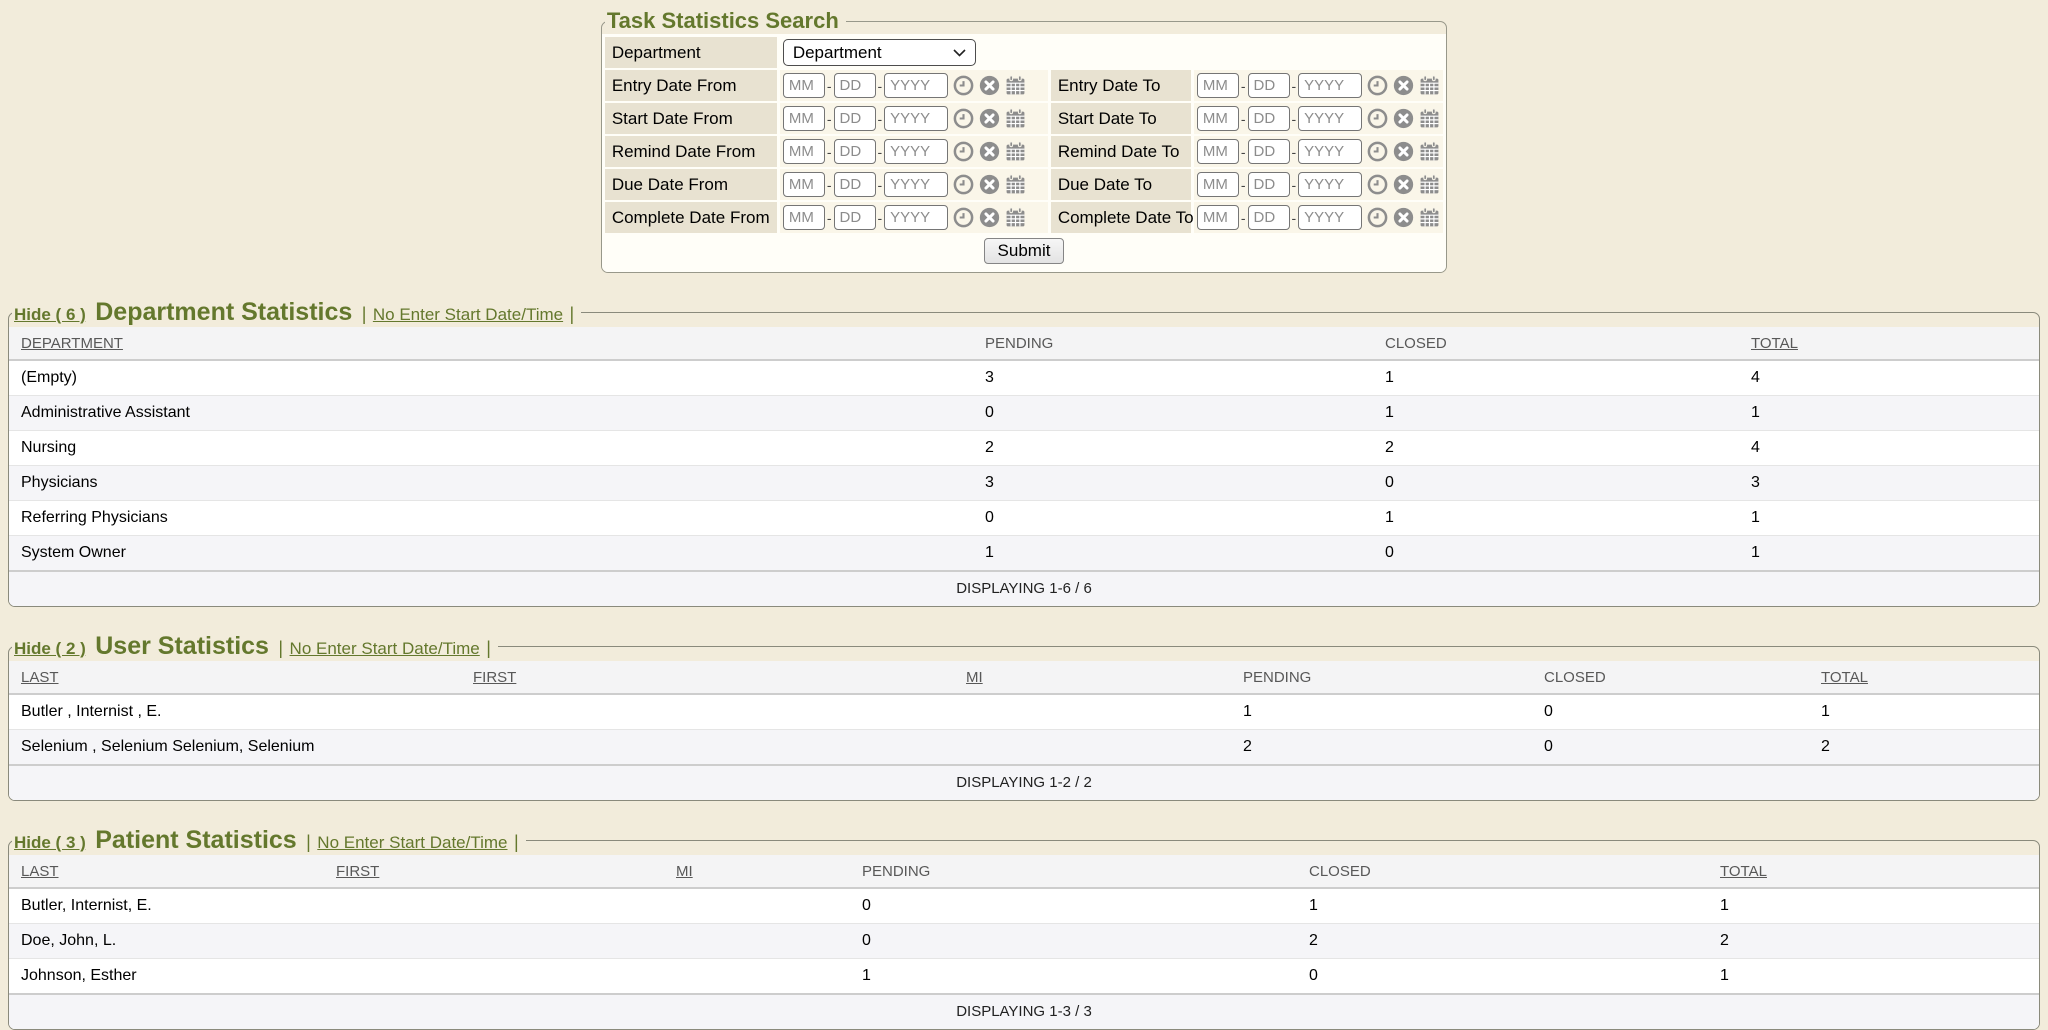  What do you see at coordinates (50, 842) in the screenshot?
I see `hide-toggle-link: Hide ( 3 )` at bounding box center [50, 842].